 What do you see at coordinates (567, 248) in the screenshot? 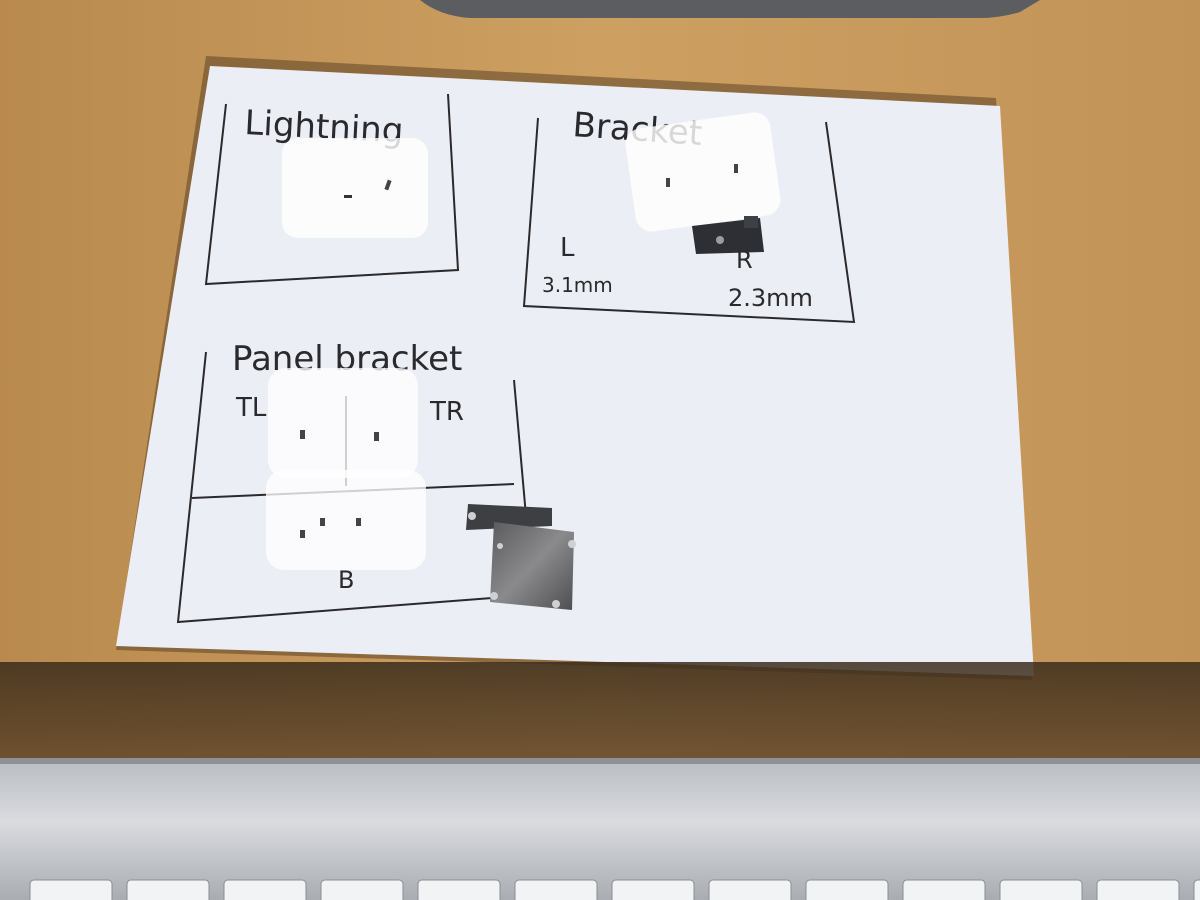
I see `bracket-note-l: L` at bounding box center [567, 248].